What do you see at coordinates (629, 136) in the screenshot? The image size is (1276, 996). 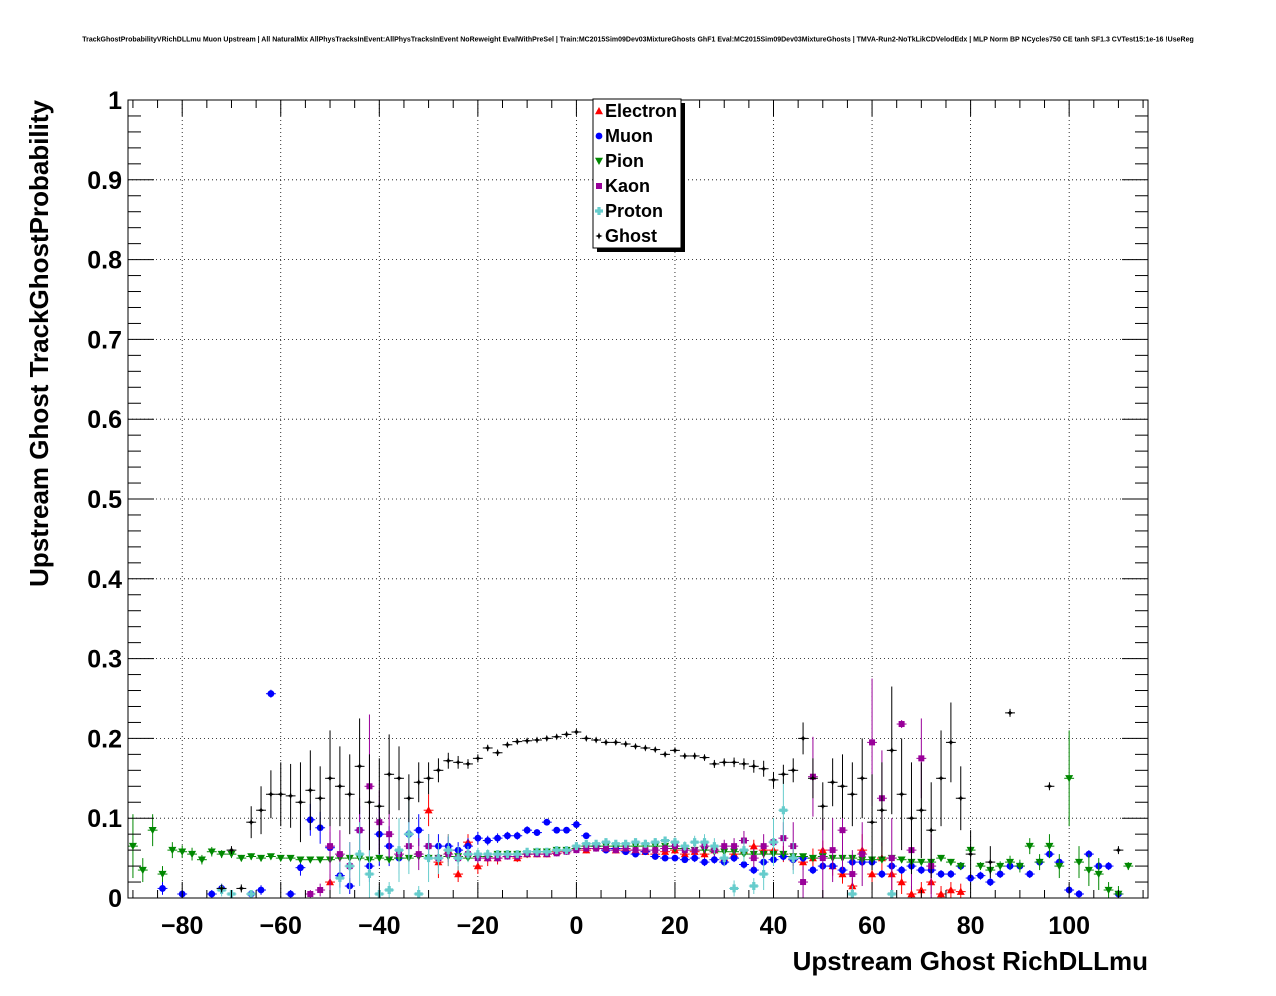 I see `legend-label: Muon` at bounding box center [629, 136].